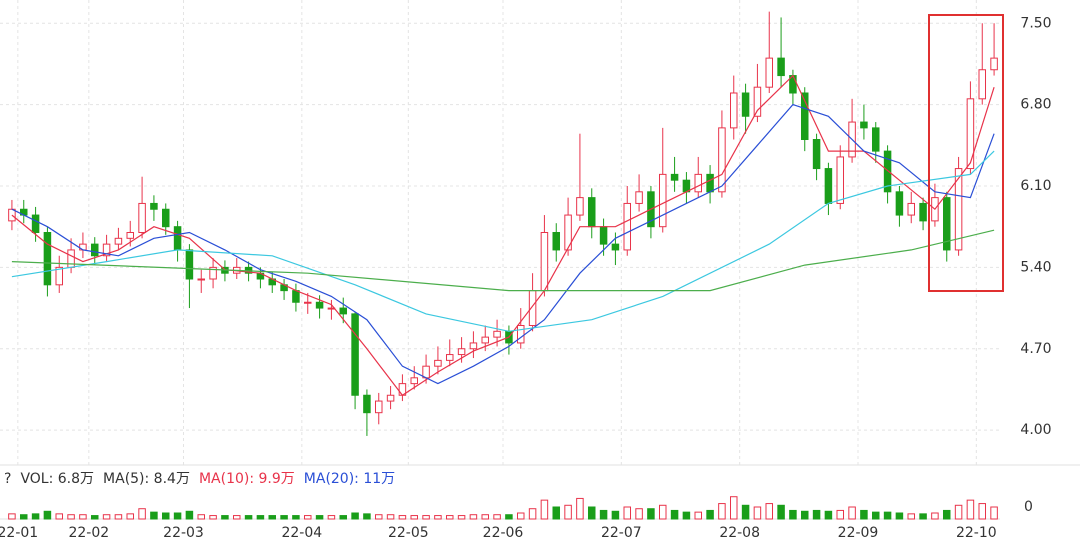  I want to click on x-tick-label: 22-06, so click(503, 533).